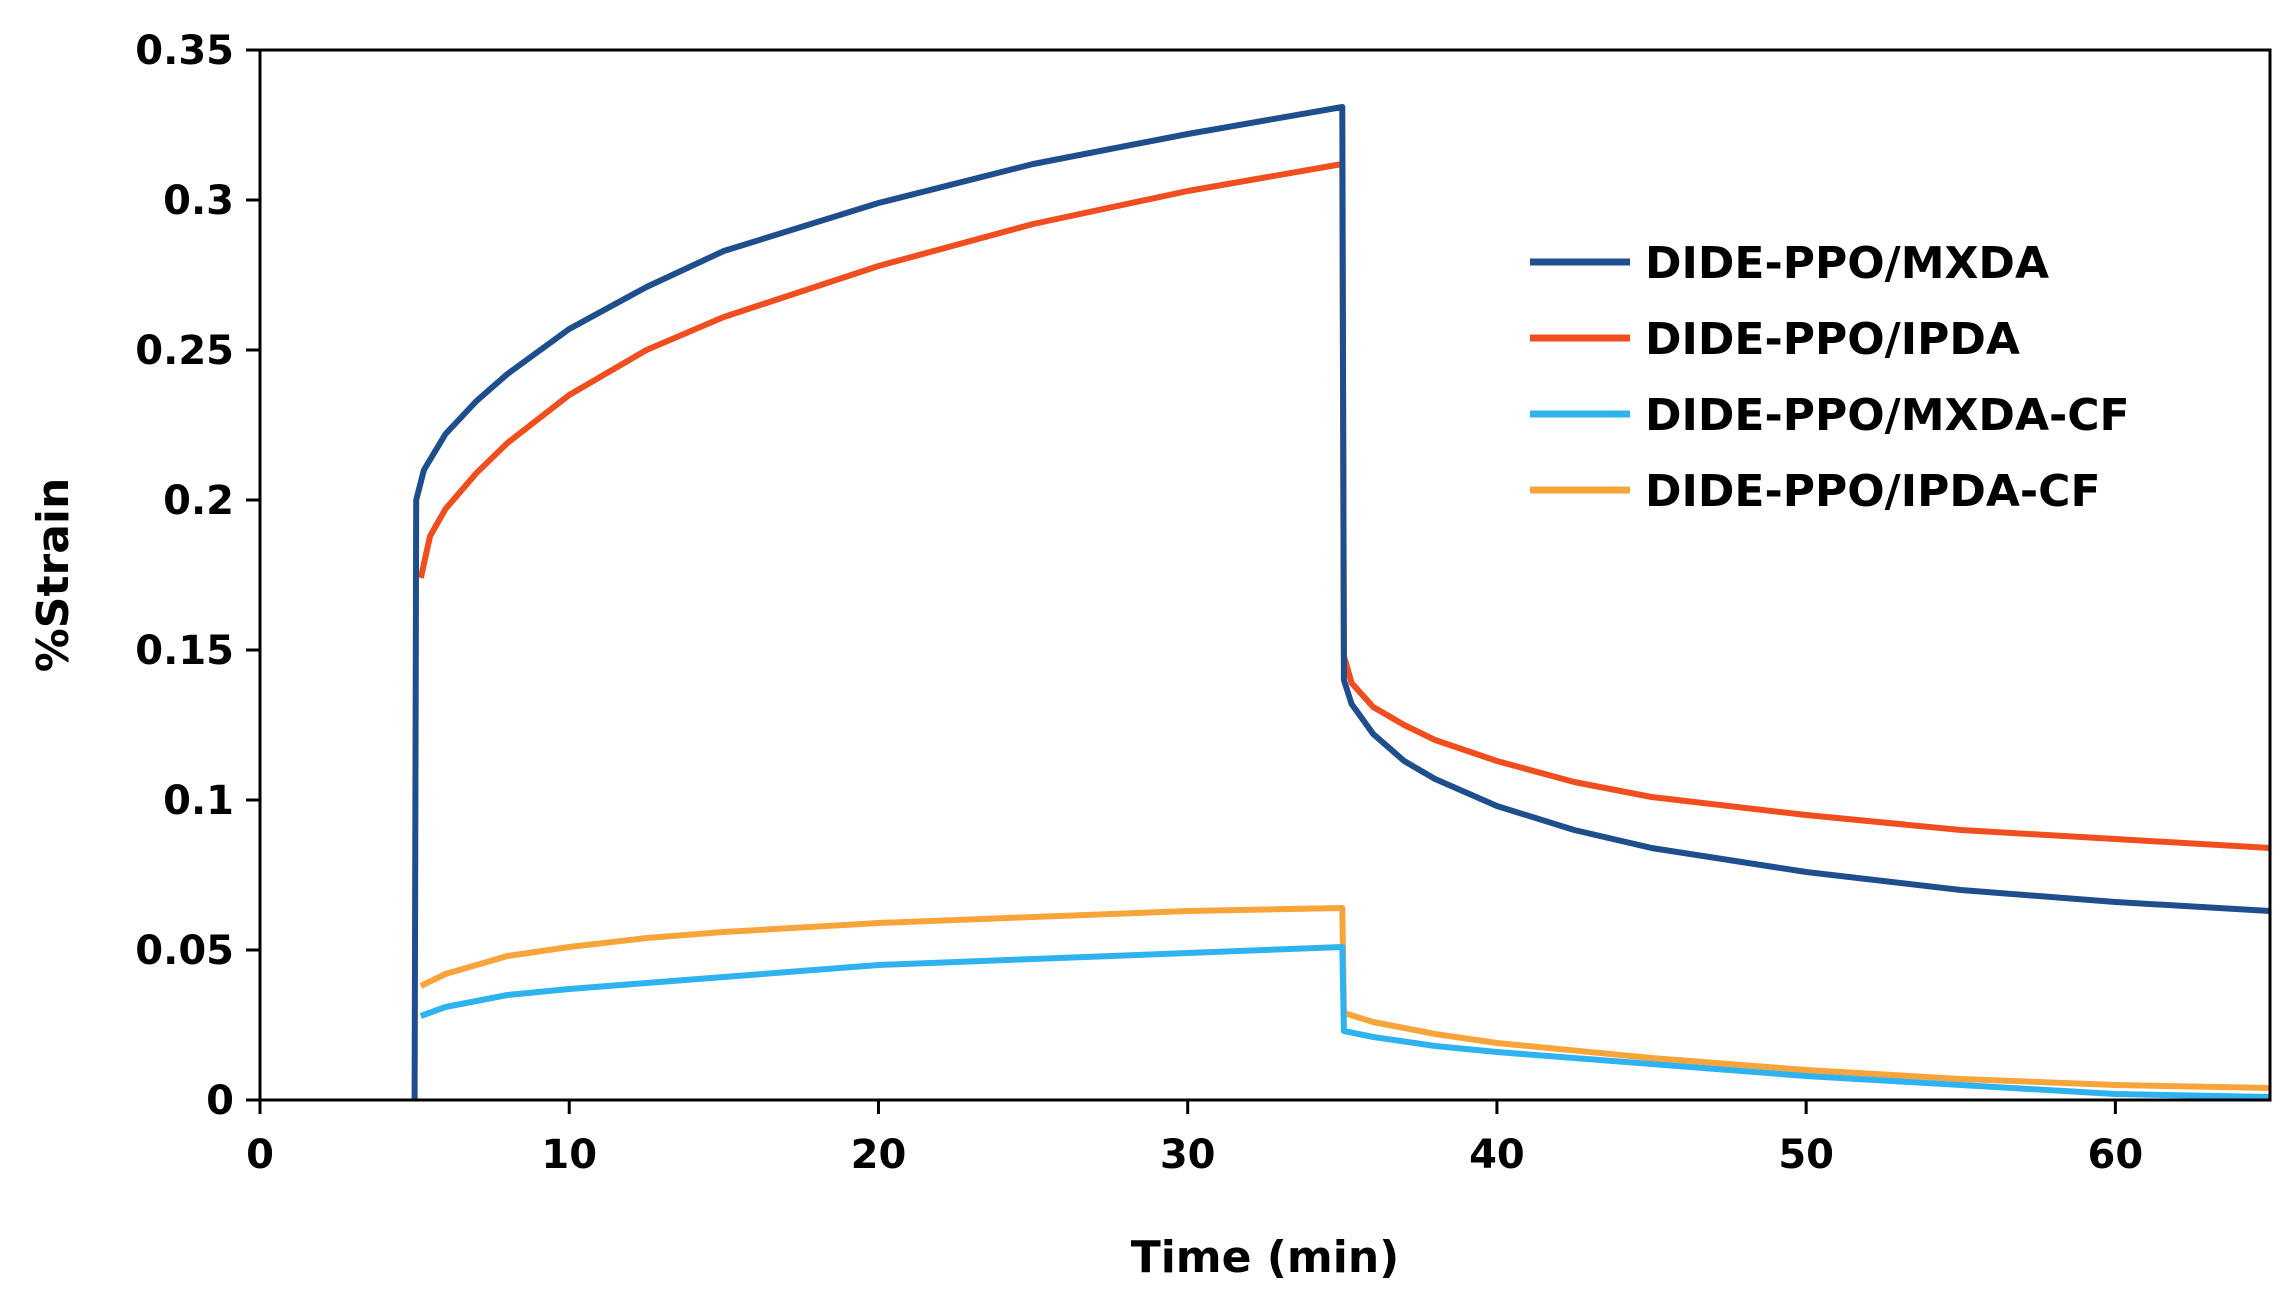 The width and height of the screenshot is (2292, 1307). What do you see at coordinates (1887, 415) in the screenshot?
I see `legend-label: DIDE-PPO/MXDA-CF` at bounding box center [1887, 415].